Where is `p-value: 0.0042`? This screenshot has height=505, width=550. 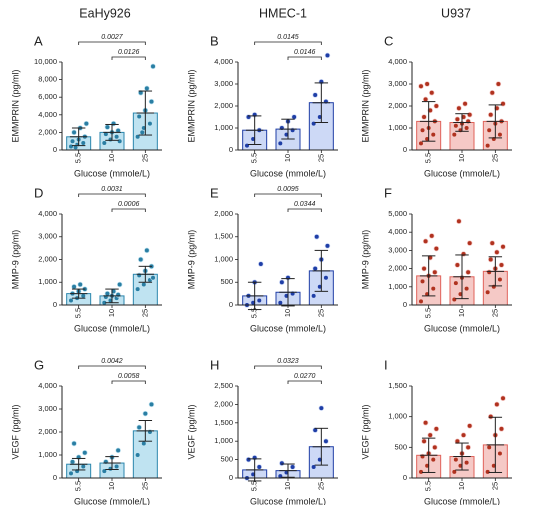
p-value: 0.0042 is located at coordinates (112, 361).